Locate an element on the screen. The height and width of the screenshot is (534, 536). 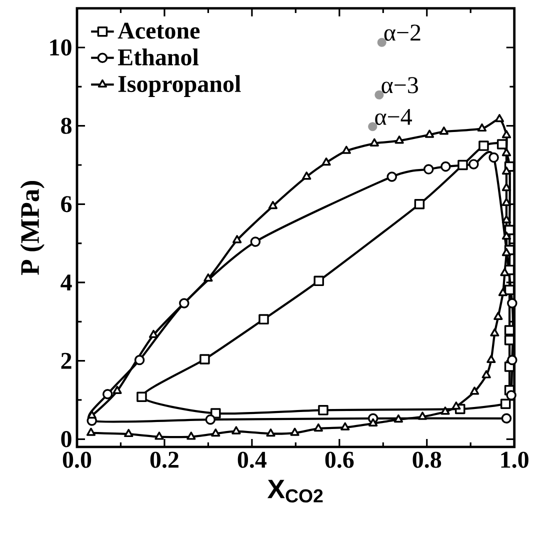
y-tick-label: 4 is located at coordinates (66, 282).